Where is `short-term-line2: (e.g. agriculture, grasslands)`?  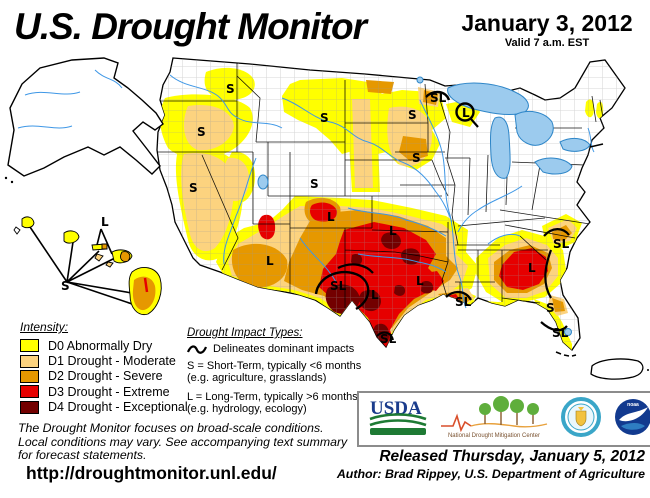 short-term-line2: (e.g. agriculture, grasslands) is located at coordinates (257, 378).